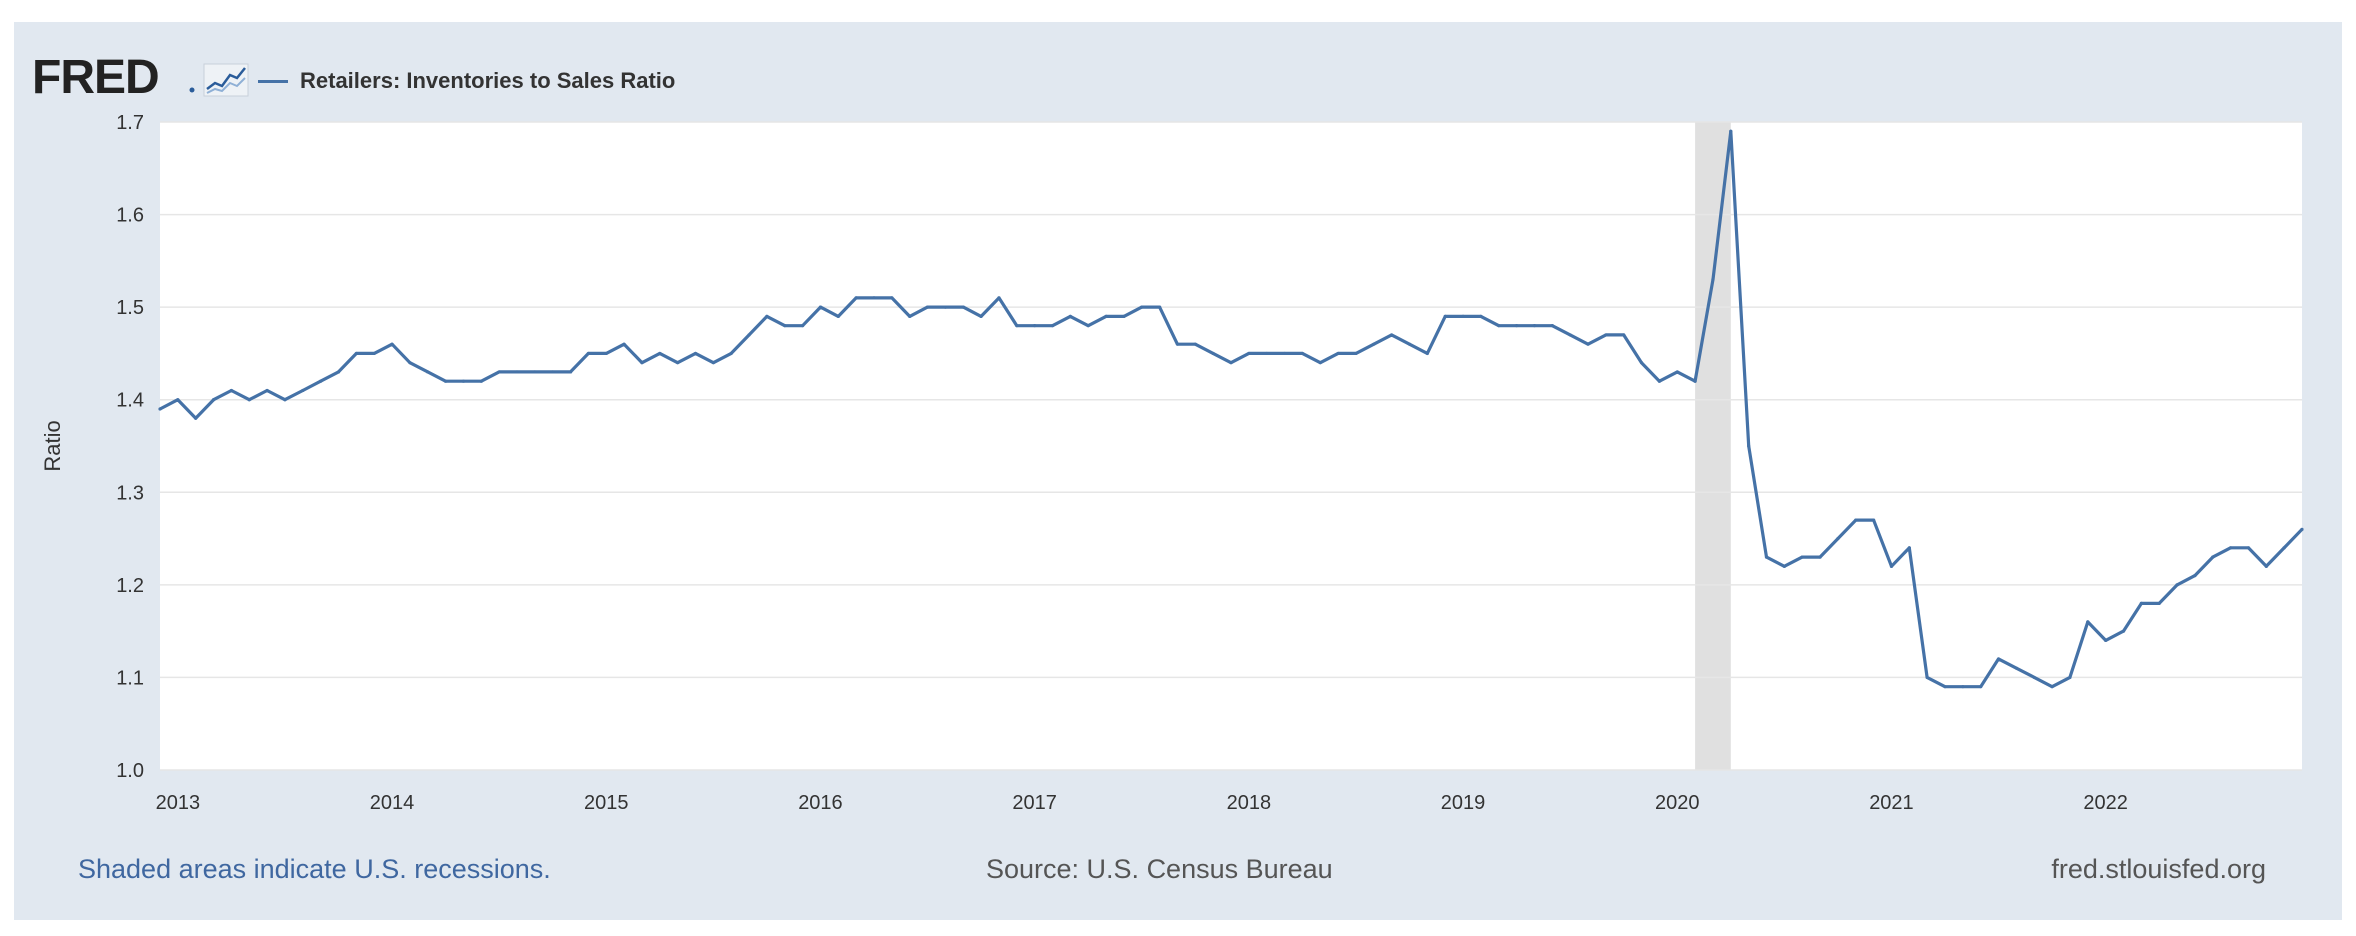 This screenshot has width=2356, height=936. What do you see at coordinates (273, 81) in the screenshot?
I see `legend-swatch` at bounding box center [273, 81].